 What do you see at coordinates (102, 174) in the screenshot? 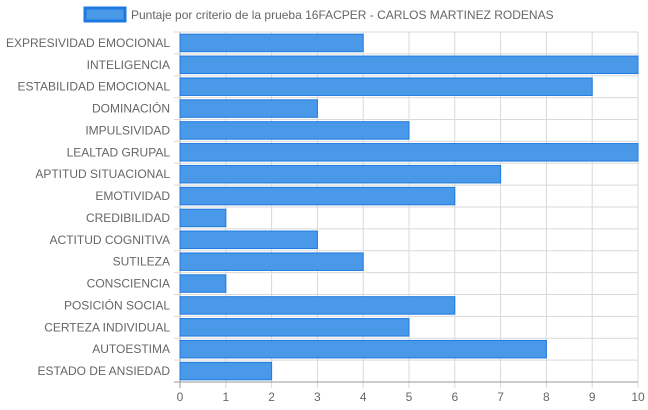
I see `y-tick-label: APTITUD SITUACIONAL` at bounding box center [102, 174].